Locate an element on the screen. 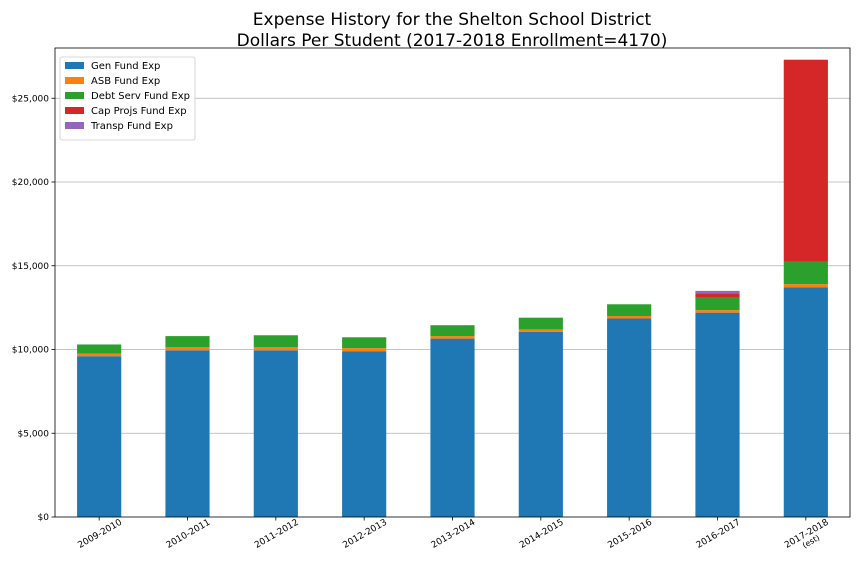  y-tick-label: $5,000 is located at coordinates (34, 434).